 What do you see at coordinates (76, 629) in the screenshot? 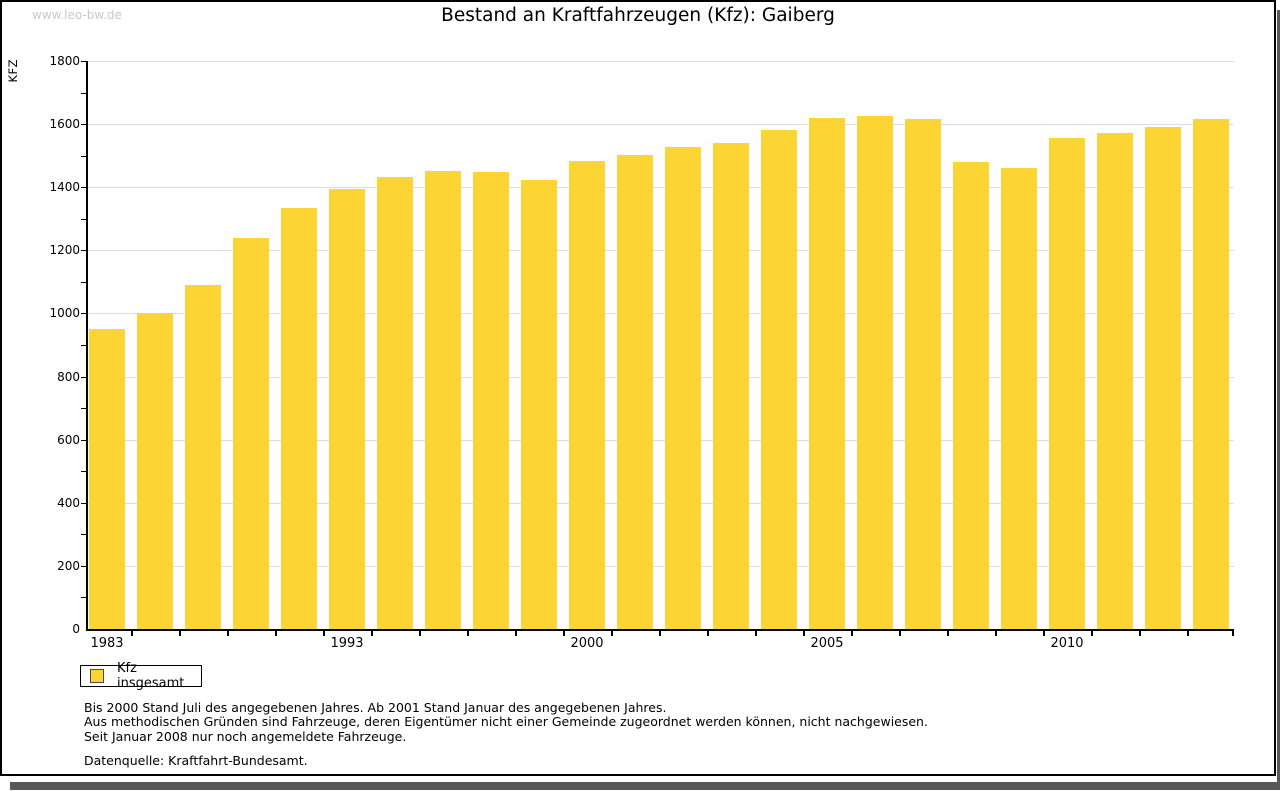
I see `y-axis-tick-label: 0` at bounding box center [76, 629].